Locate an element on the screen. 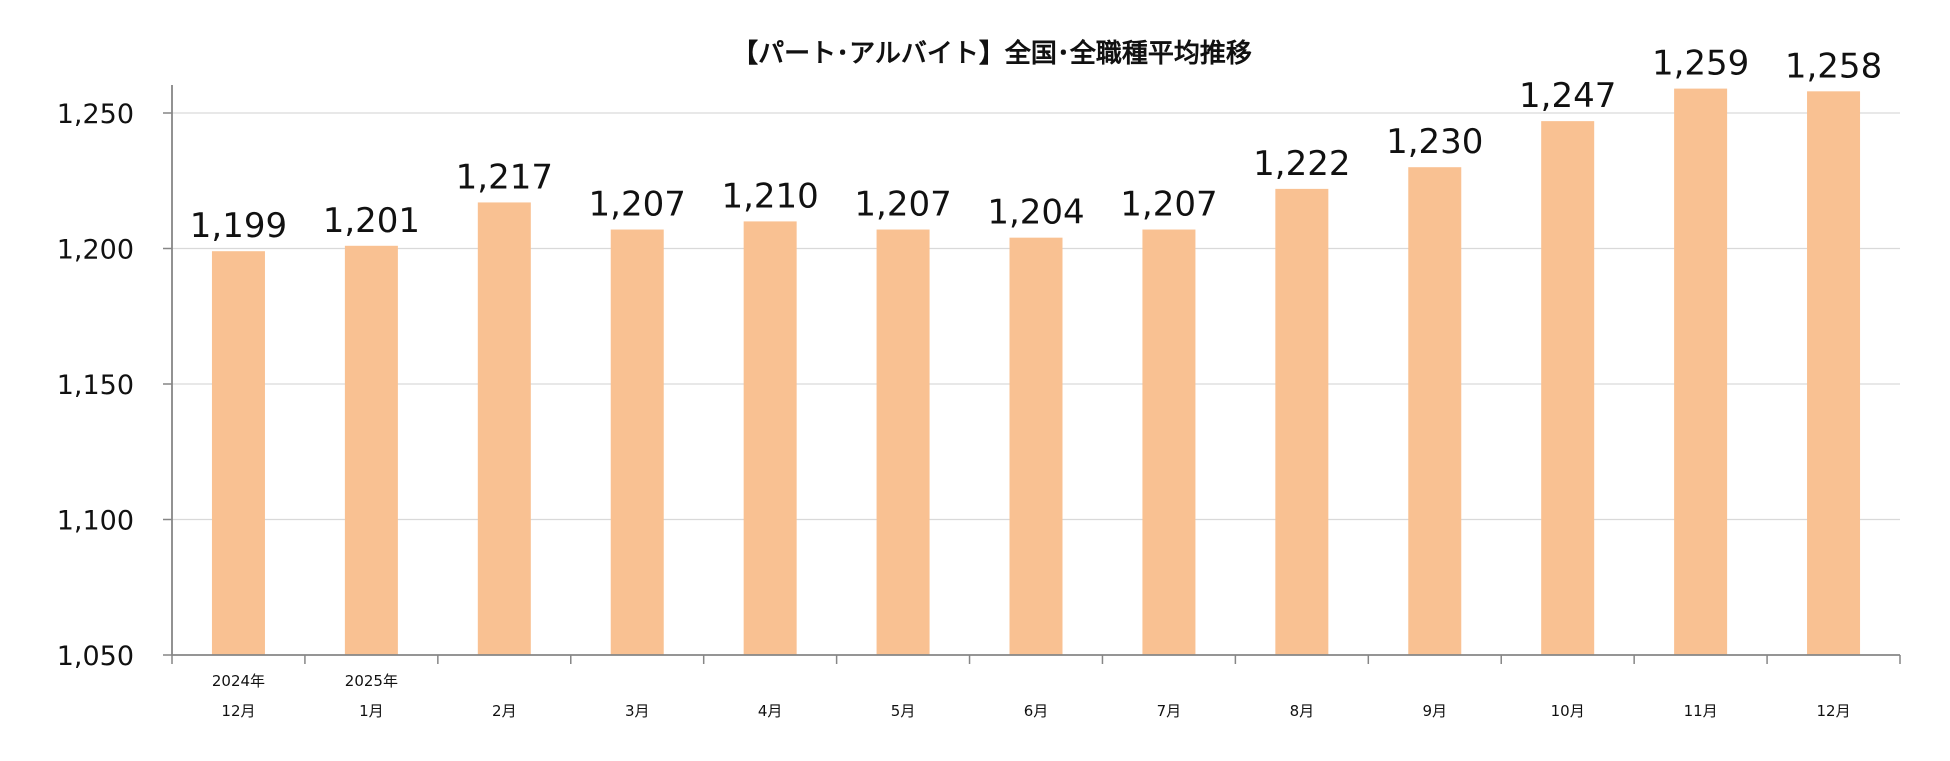  chart-title: 【パート･アルバイト】全国･全職種平均推移 is located at coordinates (992, 53).